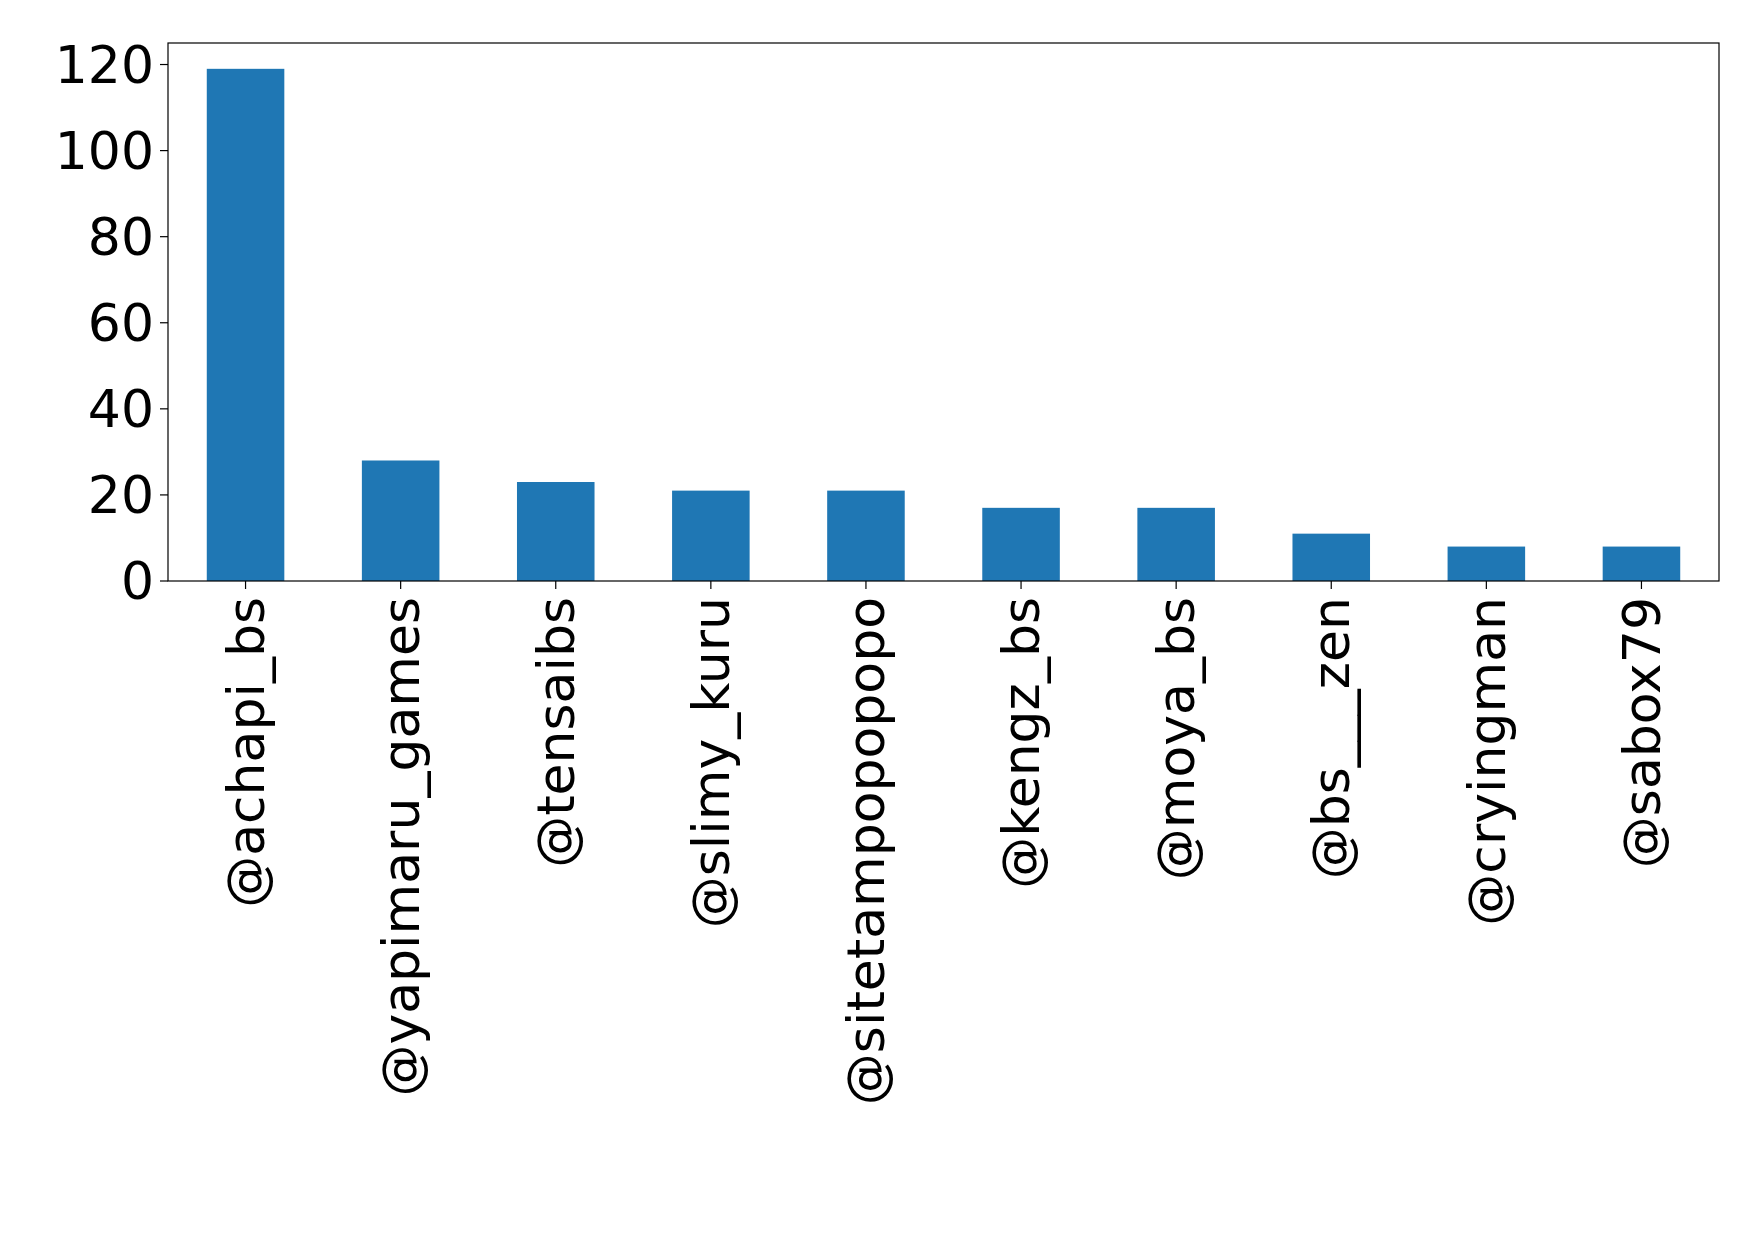 The width and height of the screenshot is (1758, 1241). I want to click on y-tick-label: 40, so click(120, 409).